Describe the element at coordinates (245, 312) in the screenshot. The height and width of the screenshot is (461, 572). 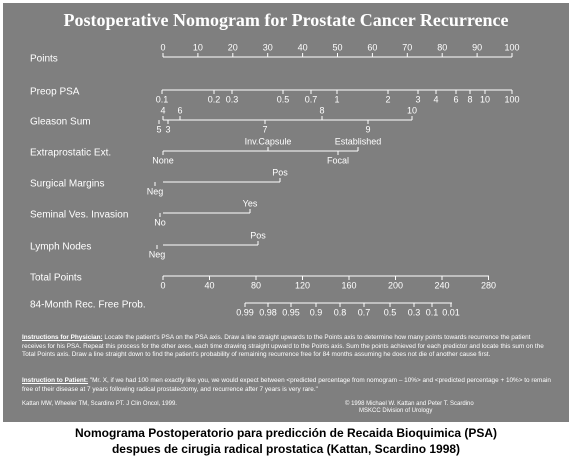
I see `tick-label: 0.99` at that location.